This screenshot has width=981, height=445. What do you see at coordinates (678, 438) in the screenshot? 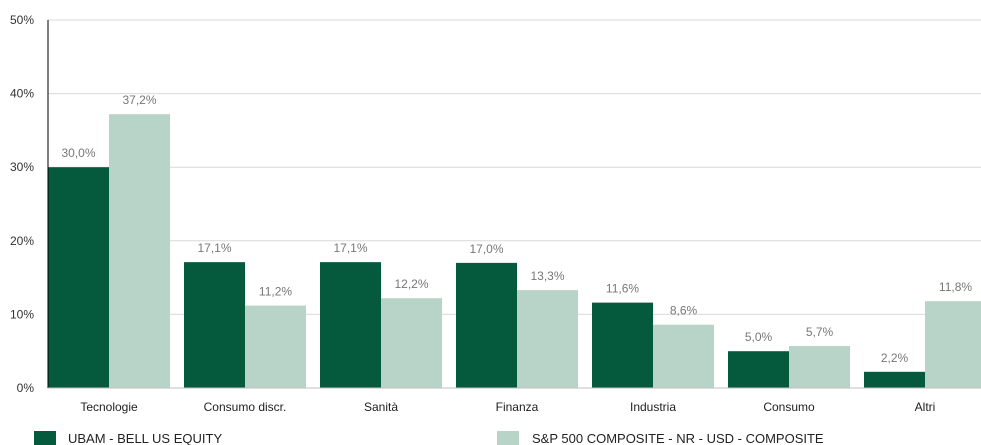
I see `legend-label: S&P 500 COMPOSITE - NR - USD - COMPOSITE` at bounding box center [678, 438].